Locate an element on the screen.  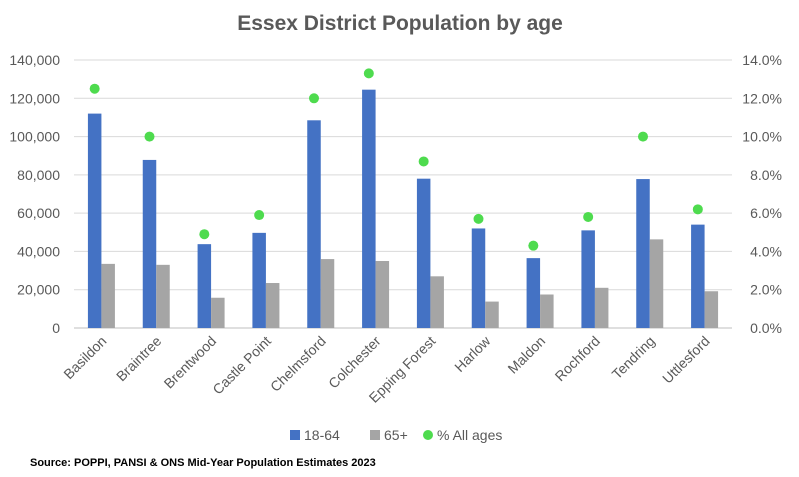
legend-label: % All ages is located at coordinates (469, 435).